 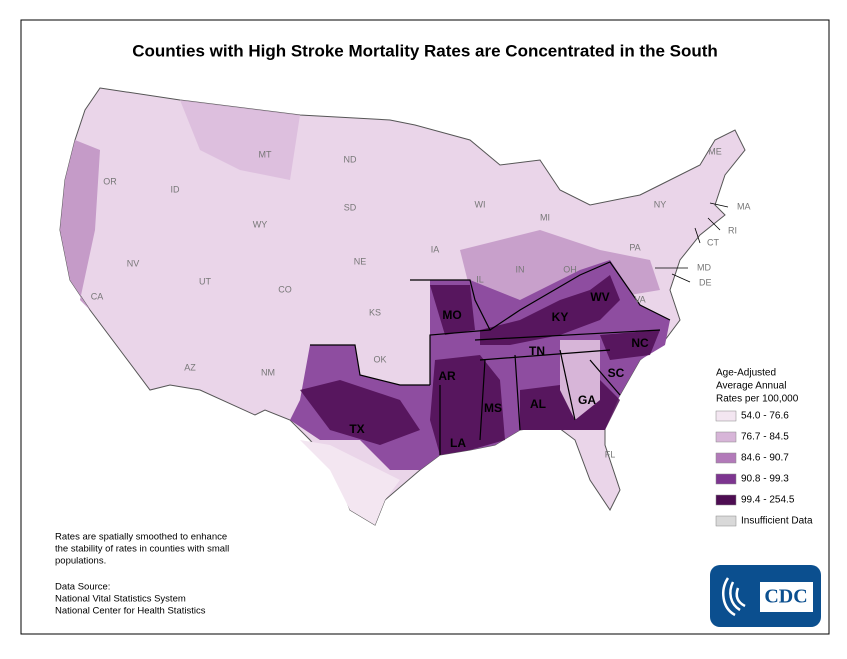 What do you see at coordinates (734, 597) in the screenshot?
I see `logo-emblem` at bounding box center [734, 597].